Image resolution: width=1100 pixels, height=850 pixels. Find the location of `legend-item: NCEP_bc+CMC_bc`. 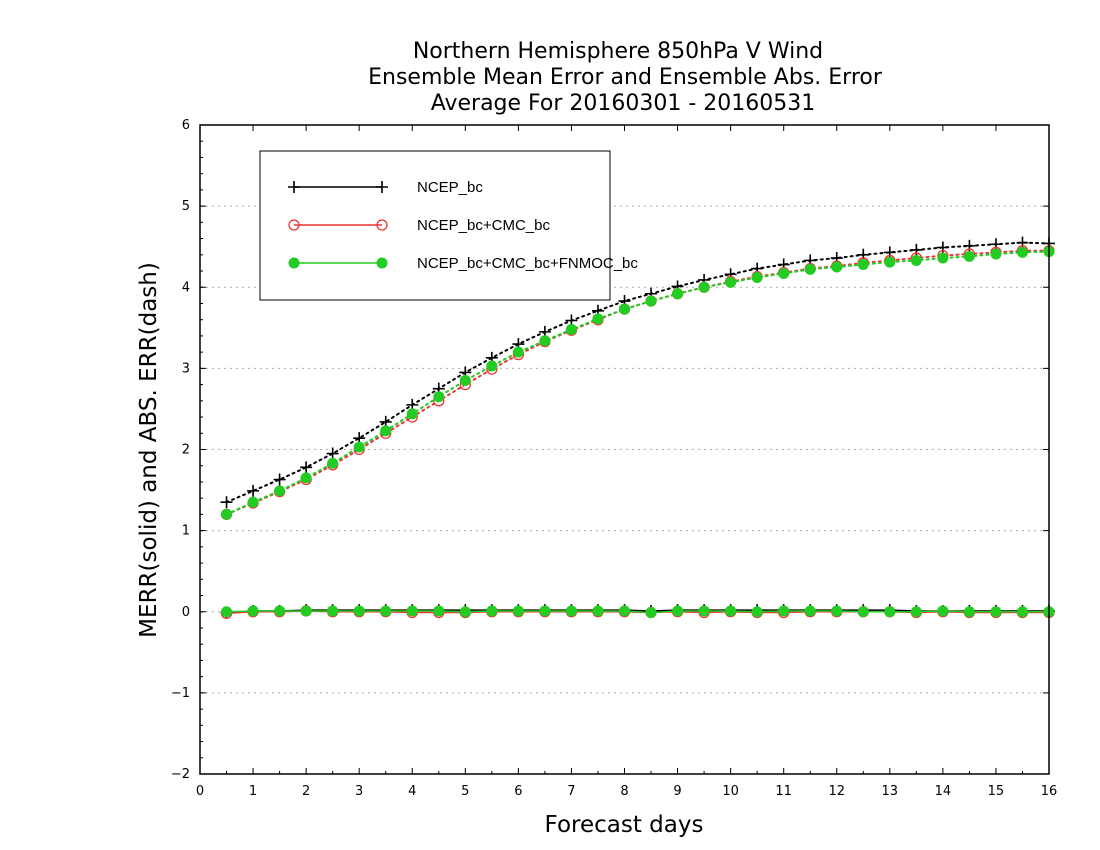

legend-item: NCEP_bc+CMC_bc is located at coordinates (419, 225).